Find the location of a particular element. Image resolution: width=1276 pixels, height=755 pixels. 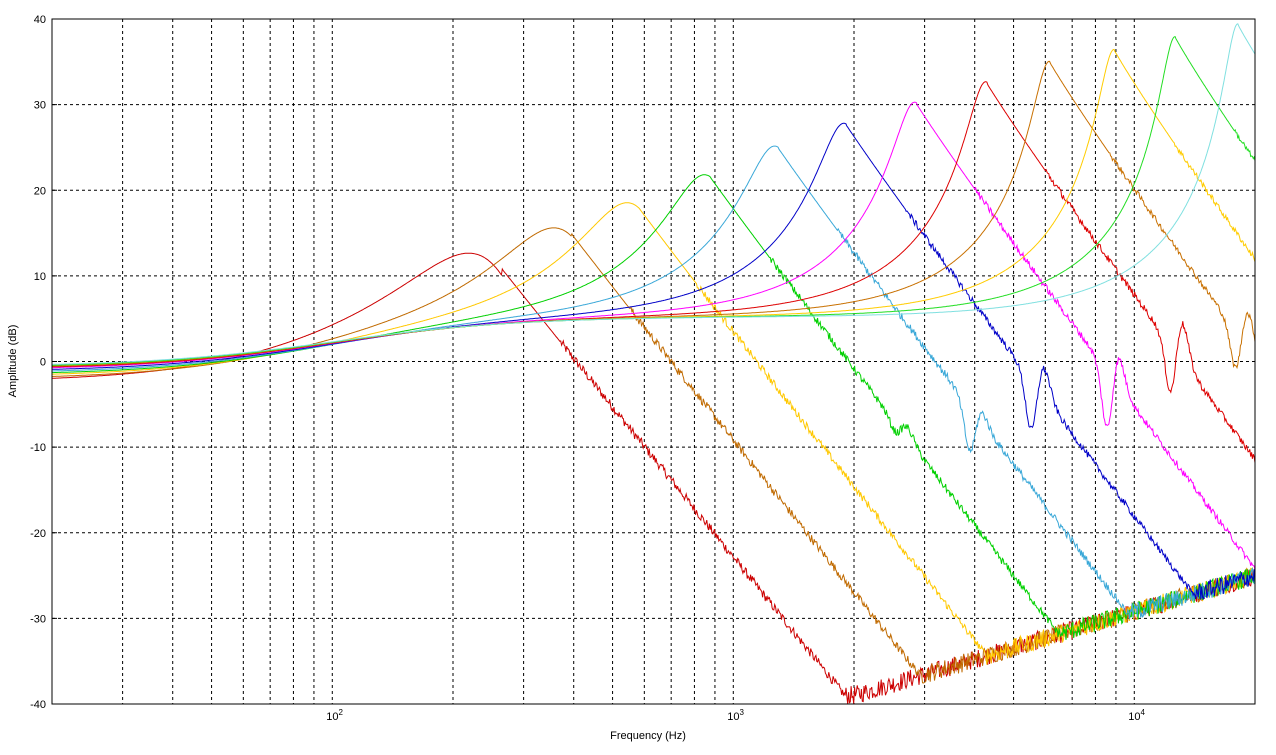

y-tick-label: 0 is located at coordinates (43, 363).